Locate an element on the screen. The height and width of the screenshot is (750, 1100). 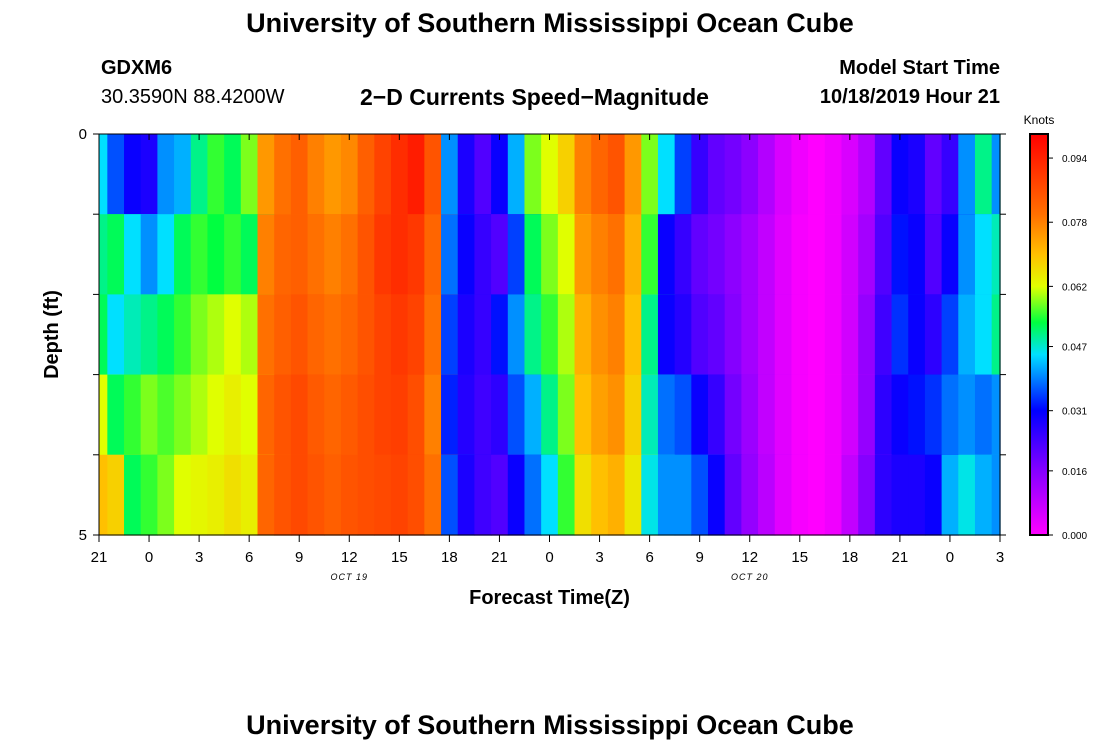
date-label: OCT 19 is located at coordinates (350, 577).